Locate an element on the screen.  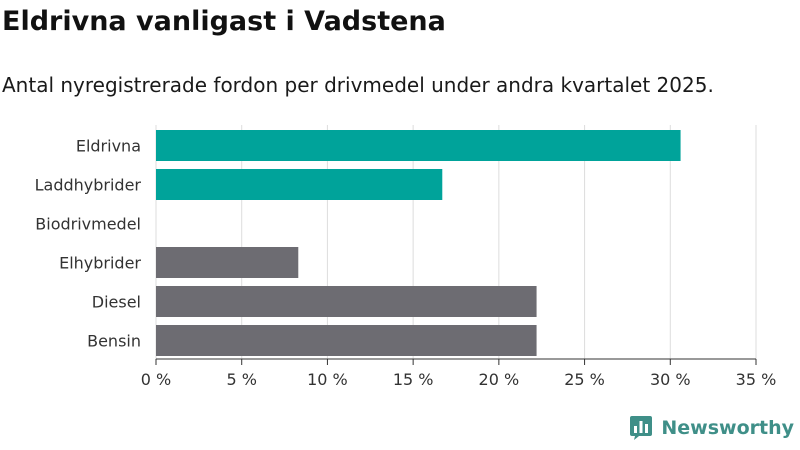
category-label: Eldrivna is located at coordinates (108, 146).